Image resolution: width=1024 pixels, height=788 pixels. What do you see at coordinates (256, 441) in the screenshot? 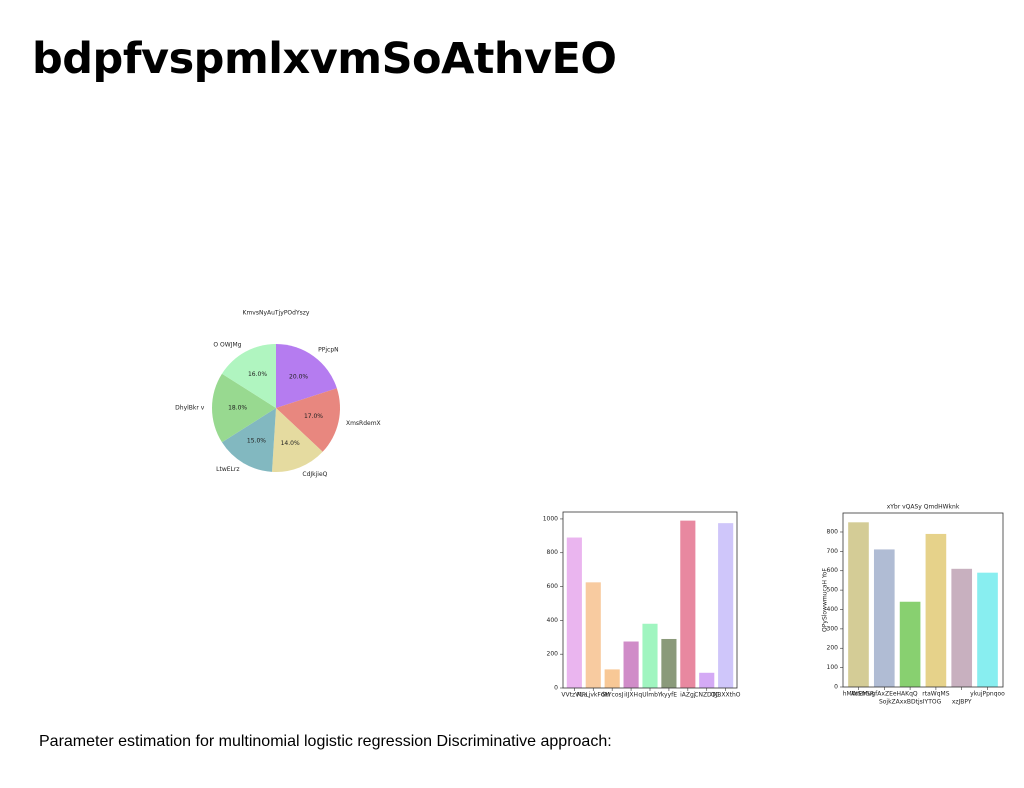
I see `slice-percent: 15.0%` at bounding box center [256, 441].